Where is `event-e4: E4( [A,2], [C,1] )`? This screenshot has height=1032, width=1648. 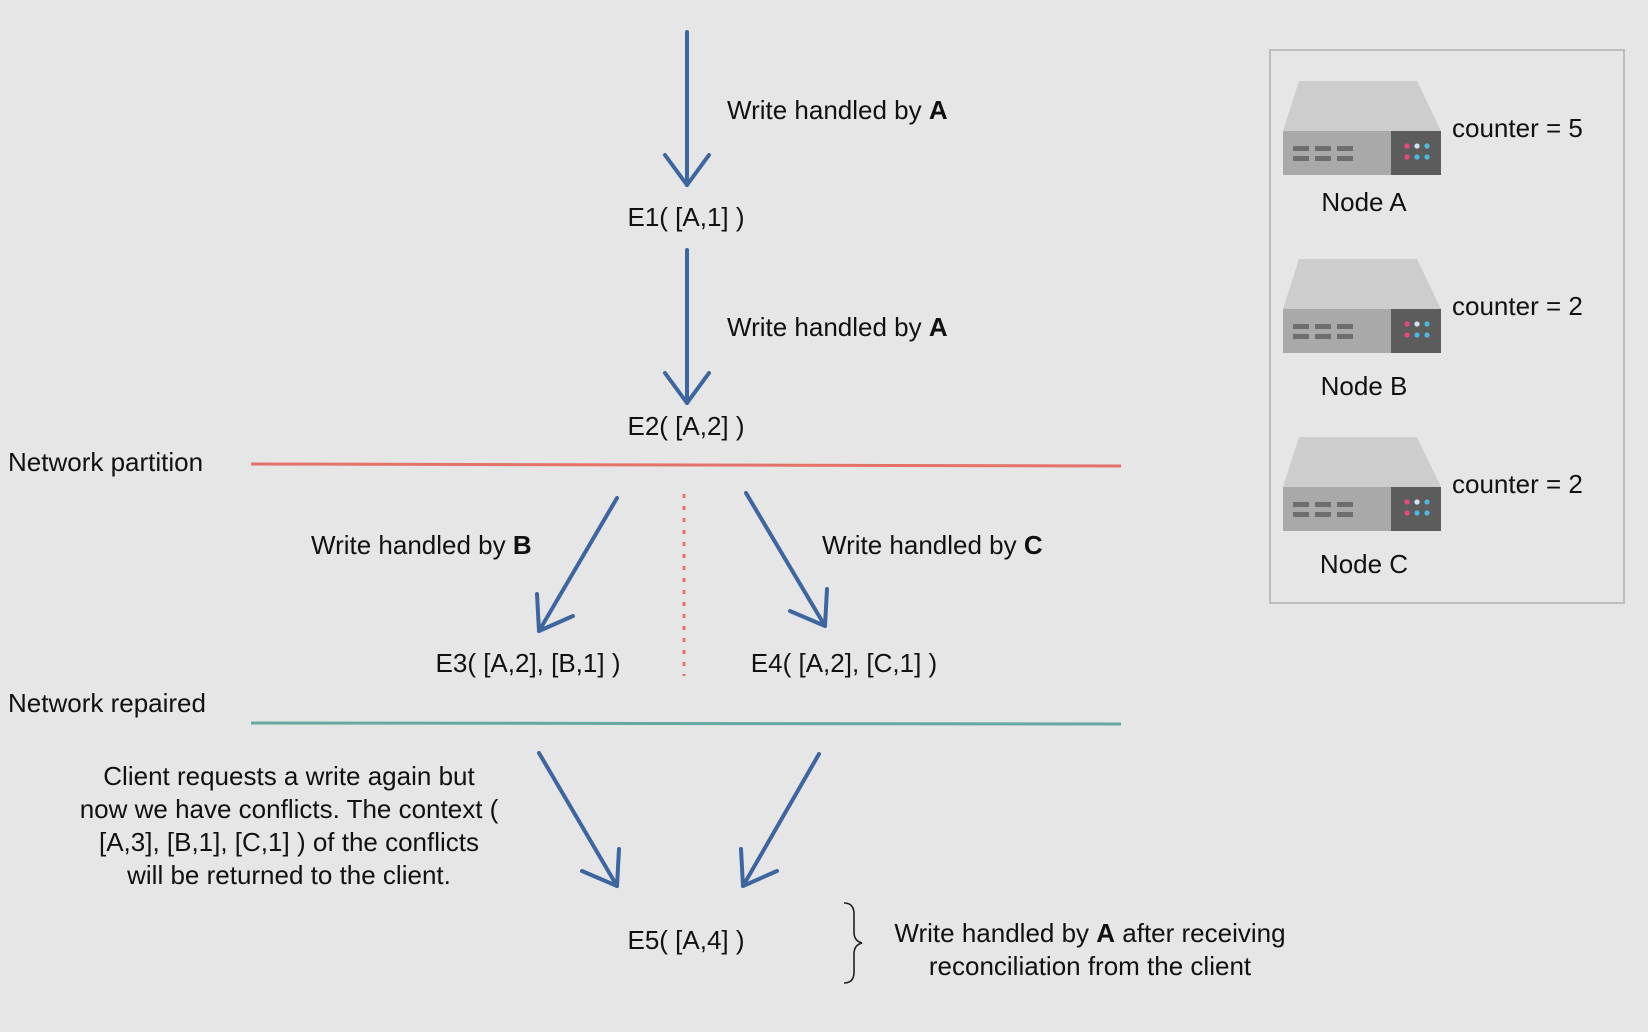 event-e4: E4( [A,2], [C,1] ) is located at coordinates (844, 663).